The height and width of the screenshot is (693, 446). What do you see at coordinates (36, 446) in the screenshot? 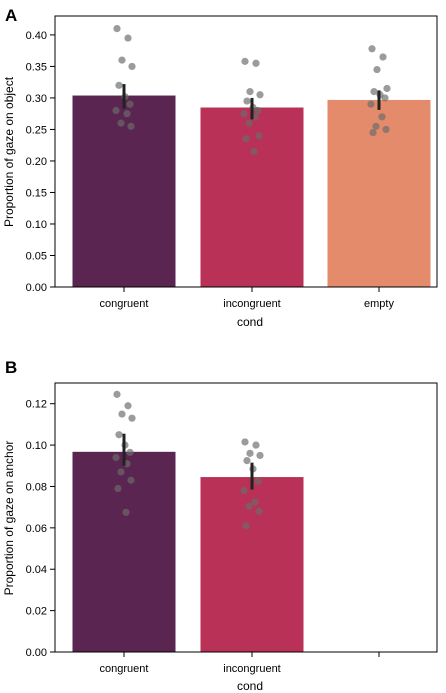
I see `panel-b-y-tick-label-6: 0.10` at bounding box center [36, 446].